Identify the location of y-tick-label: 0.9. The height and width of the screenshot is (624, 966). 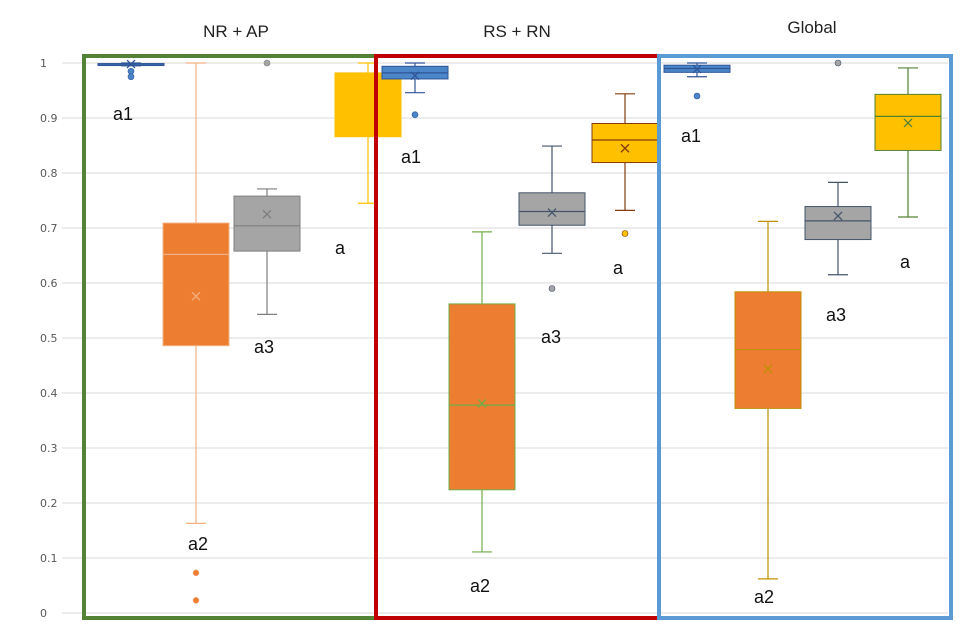
(49, 118).